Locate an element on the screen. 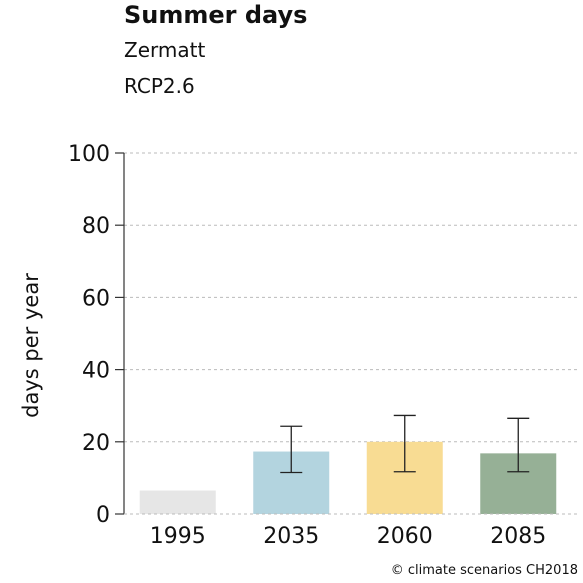 The image size is (583, 583). x-tick-label-2060: 2060 is located at coordinates (405, 536).